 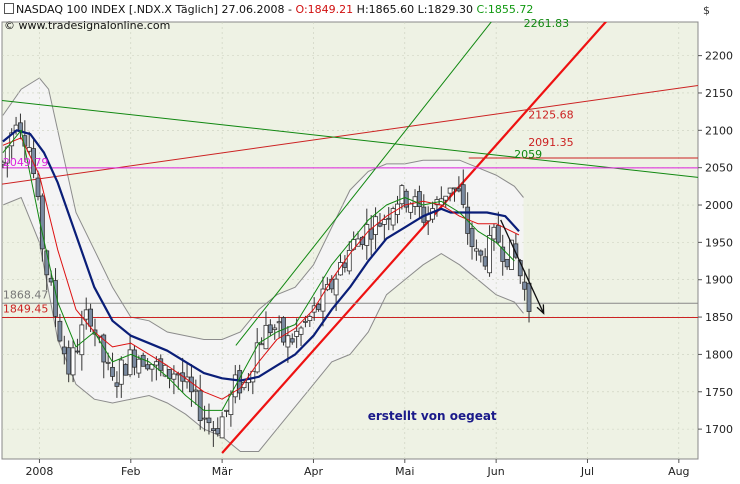 I want to click on level-annotation: 2059, so click(x=528, y=154).